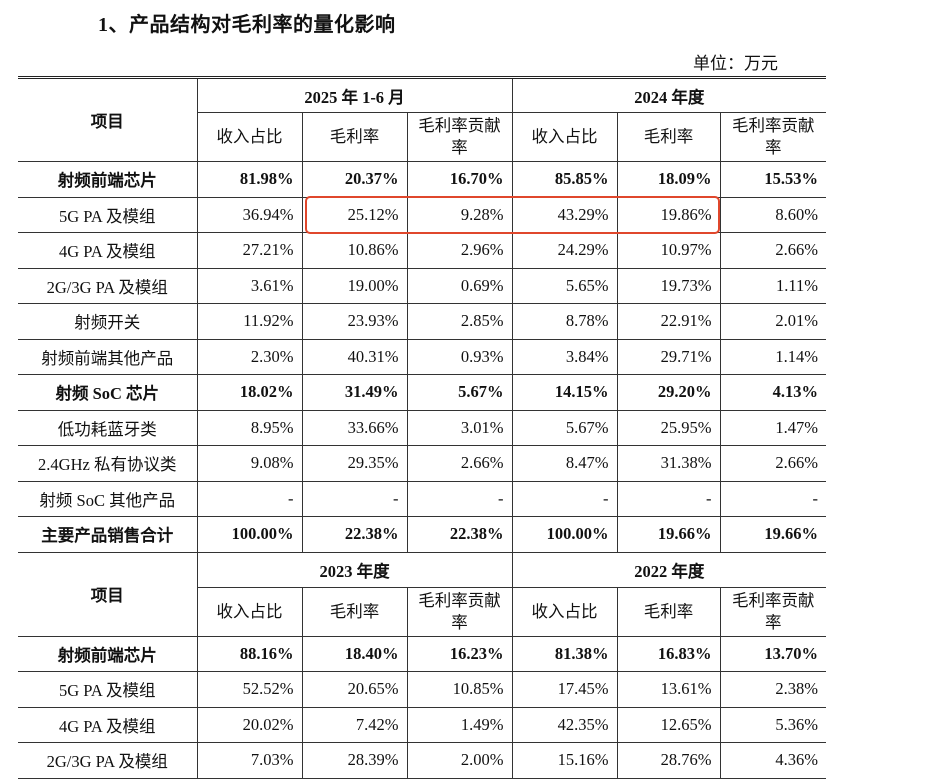 The height and width of the screenshot is (779, 938). I want to click on table-row: 射频前端其他产品 2.30% 40.31% 0.93% 3.84% 29.71% 1.14%, so click(422, 356).